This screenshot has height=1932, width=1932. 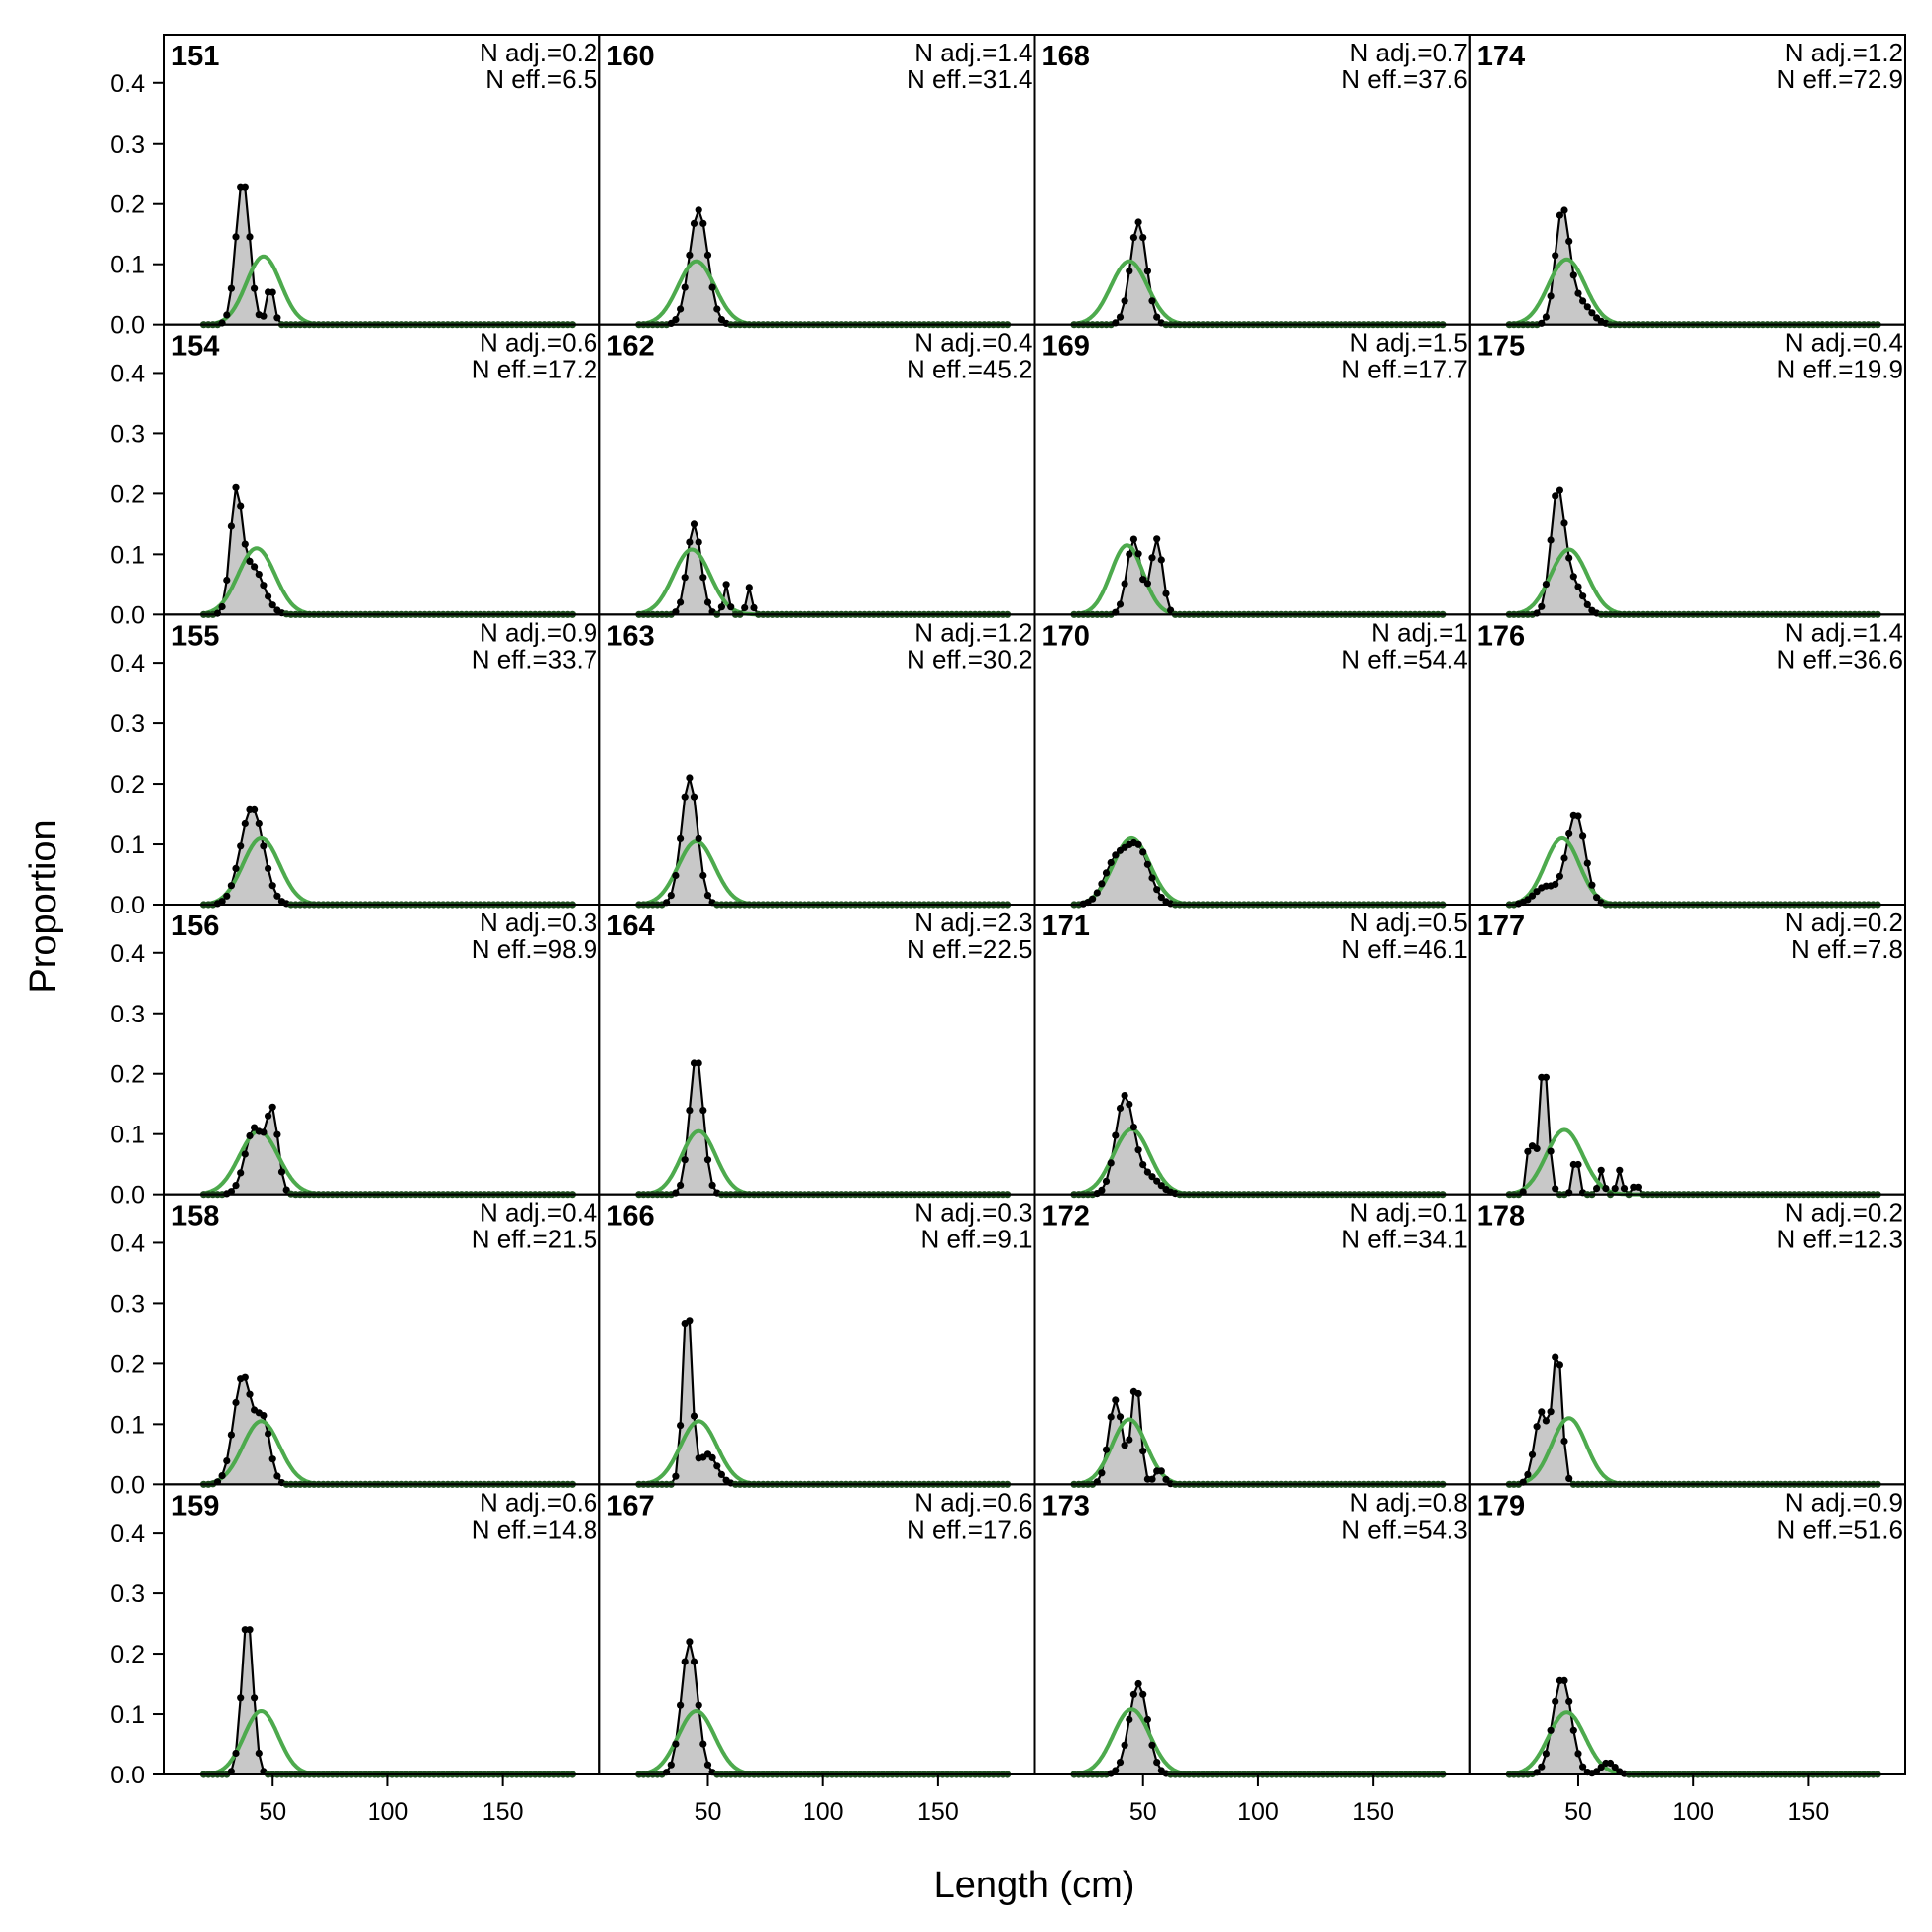 I want to click on panel-175: 175 N adj.=0.4N eff.=19.9, so click(x=1687, y=470).